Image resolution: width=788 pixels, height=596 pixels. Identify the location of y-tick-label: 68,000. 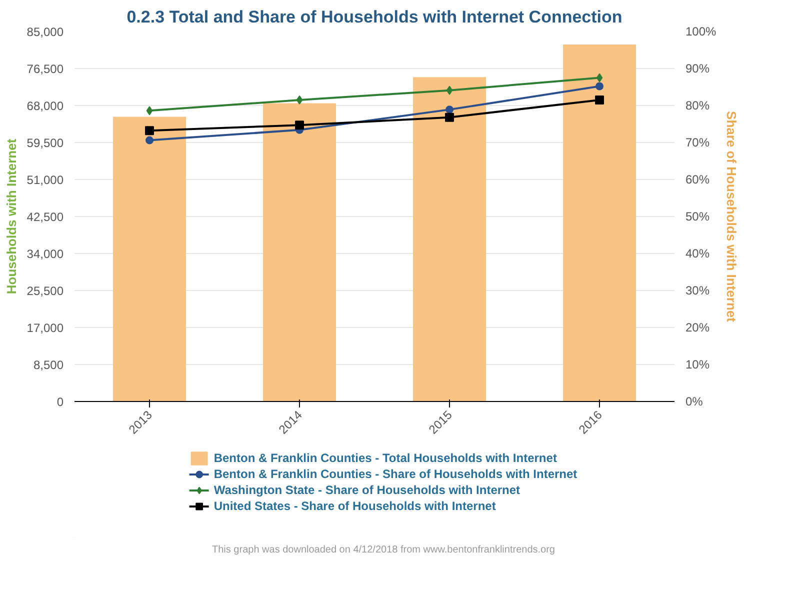
(45, 106).